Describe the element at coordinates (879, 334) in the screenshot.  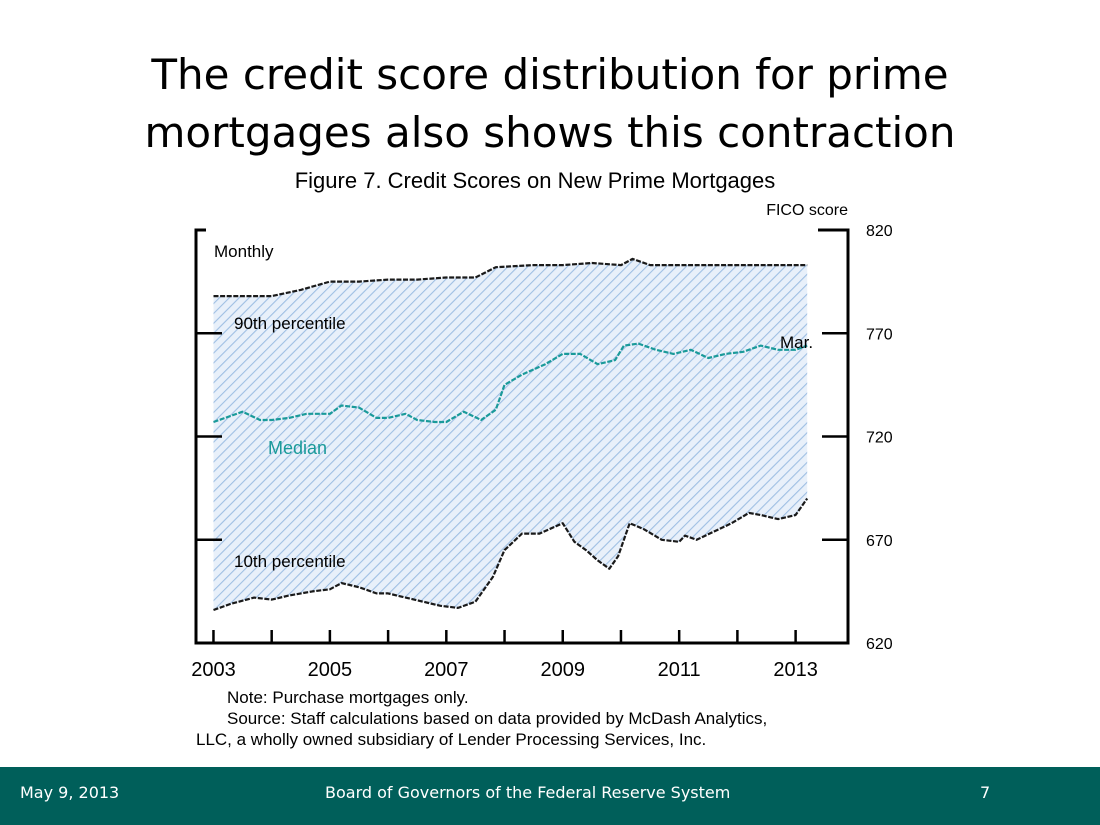
I see `y-tick-label: 770` at that location.